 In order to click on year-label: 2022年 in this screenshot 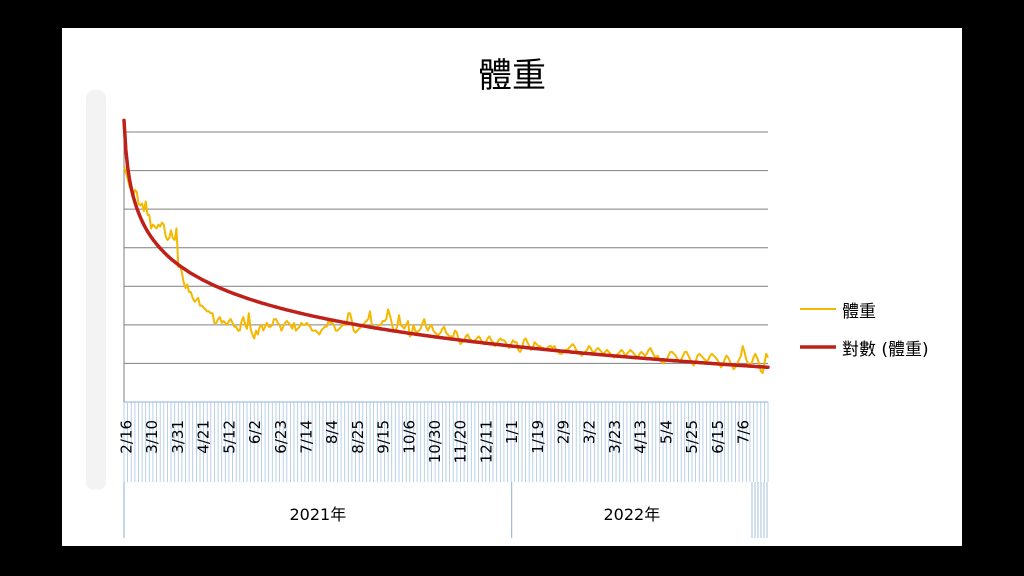, I will do `click(631, 514)`.